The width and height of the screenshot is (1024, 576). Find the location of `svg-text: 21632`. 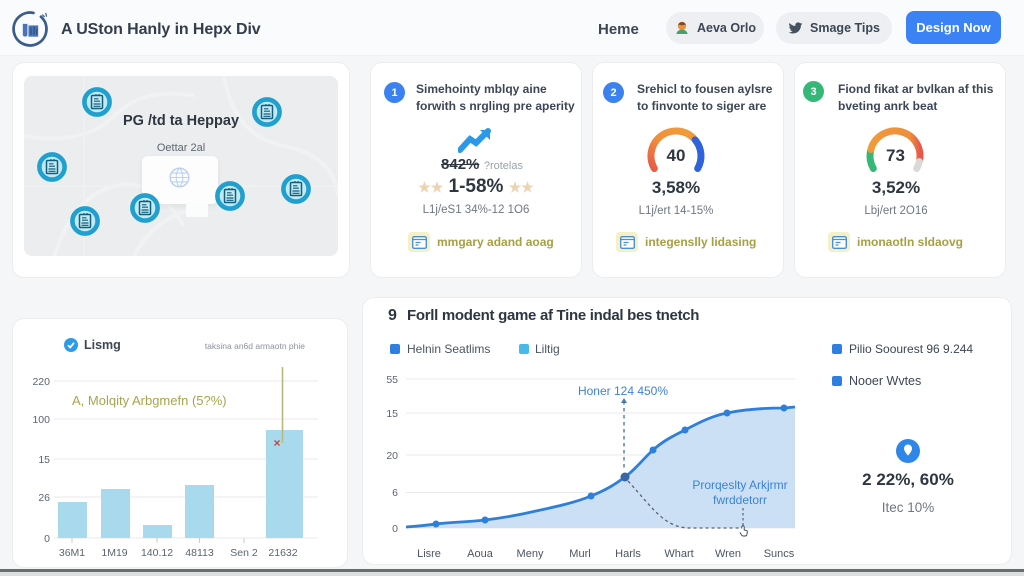

svg-text: 21632 is located at coordinates (282, 553).